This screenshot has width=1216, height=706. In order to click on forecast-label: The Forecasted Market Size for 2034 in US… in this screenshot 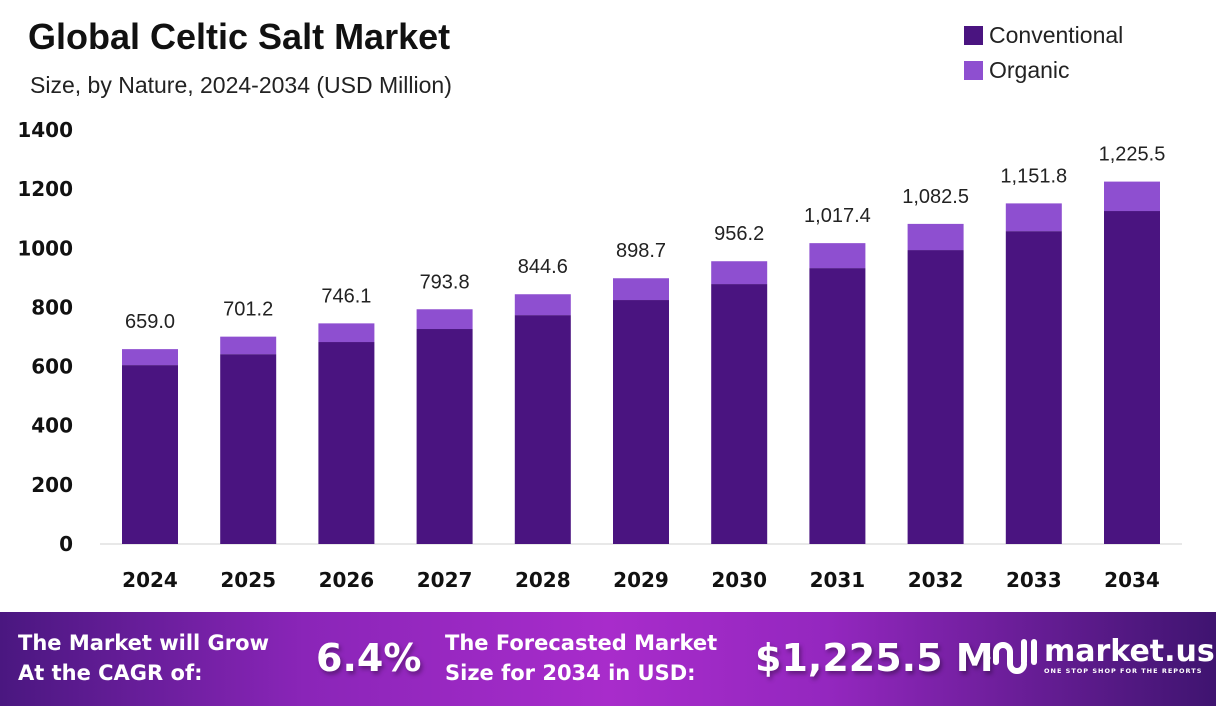, I will do `click(581, 658)`.